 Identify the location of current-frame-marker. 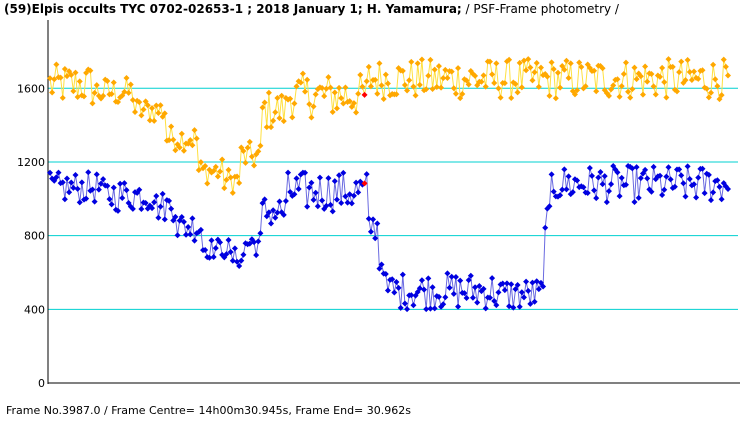
(364, 94).